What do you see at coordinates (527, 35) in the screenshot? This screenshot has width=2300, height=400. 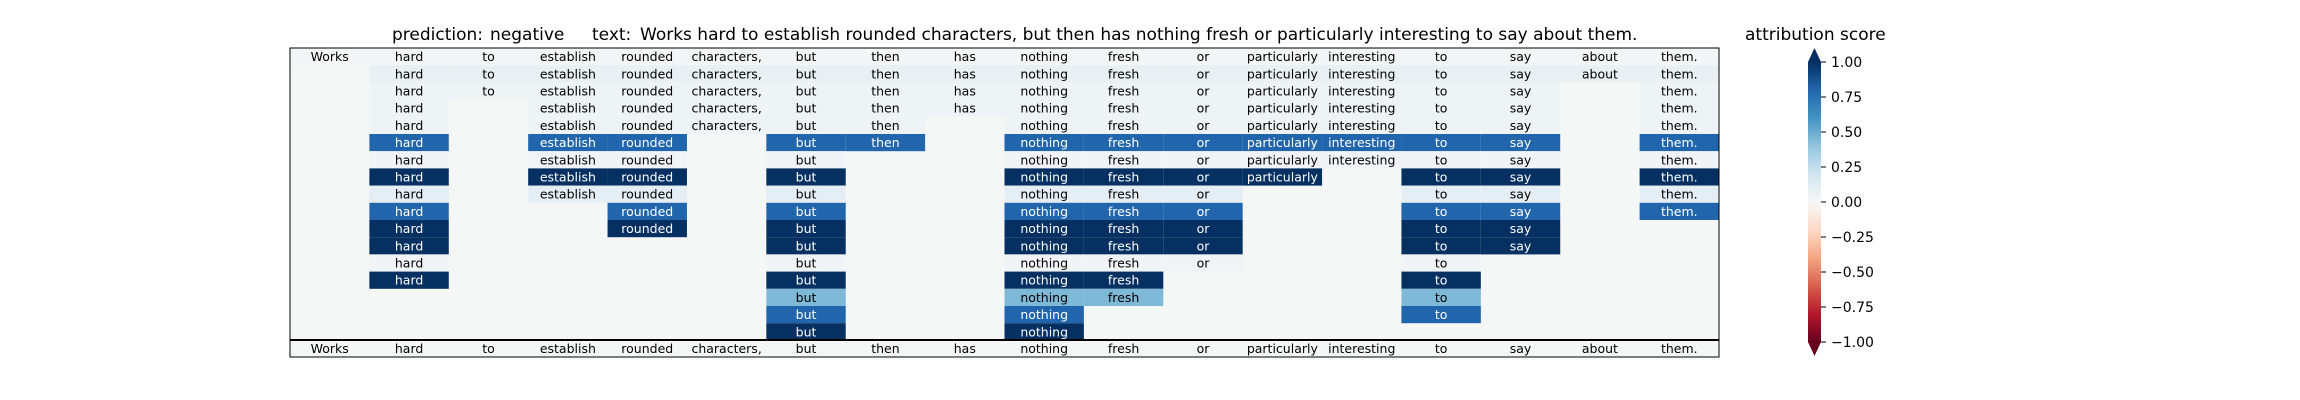 I see `title-prediction-value: negative` at bounding box center [527, 35].